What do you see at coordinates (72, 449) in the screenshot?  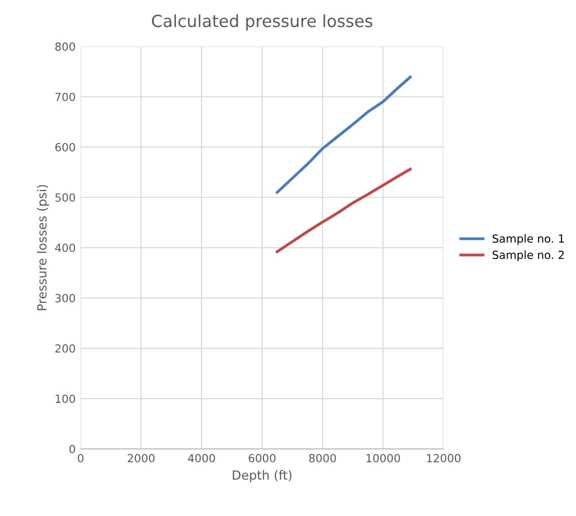 I see `y-tick-label: 0` at bounding box center [72, 449].